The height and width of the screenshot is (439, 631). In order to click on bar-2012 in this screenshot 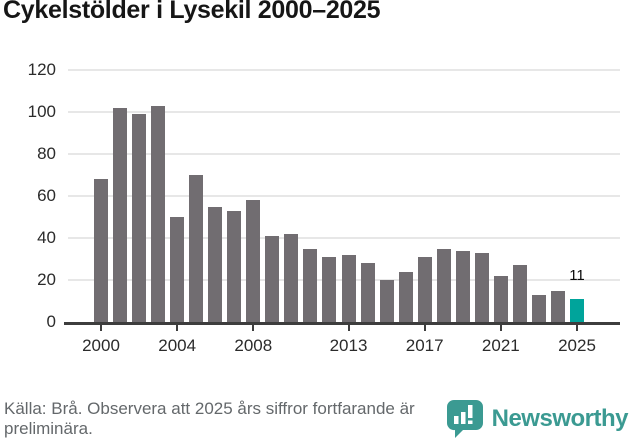, I will do `click(329, 289)`.